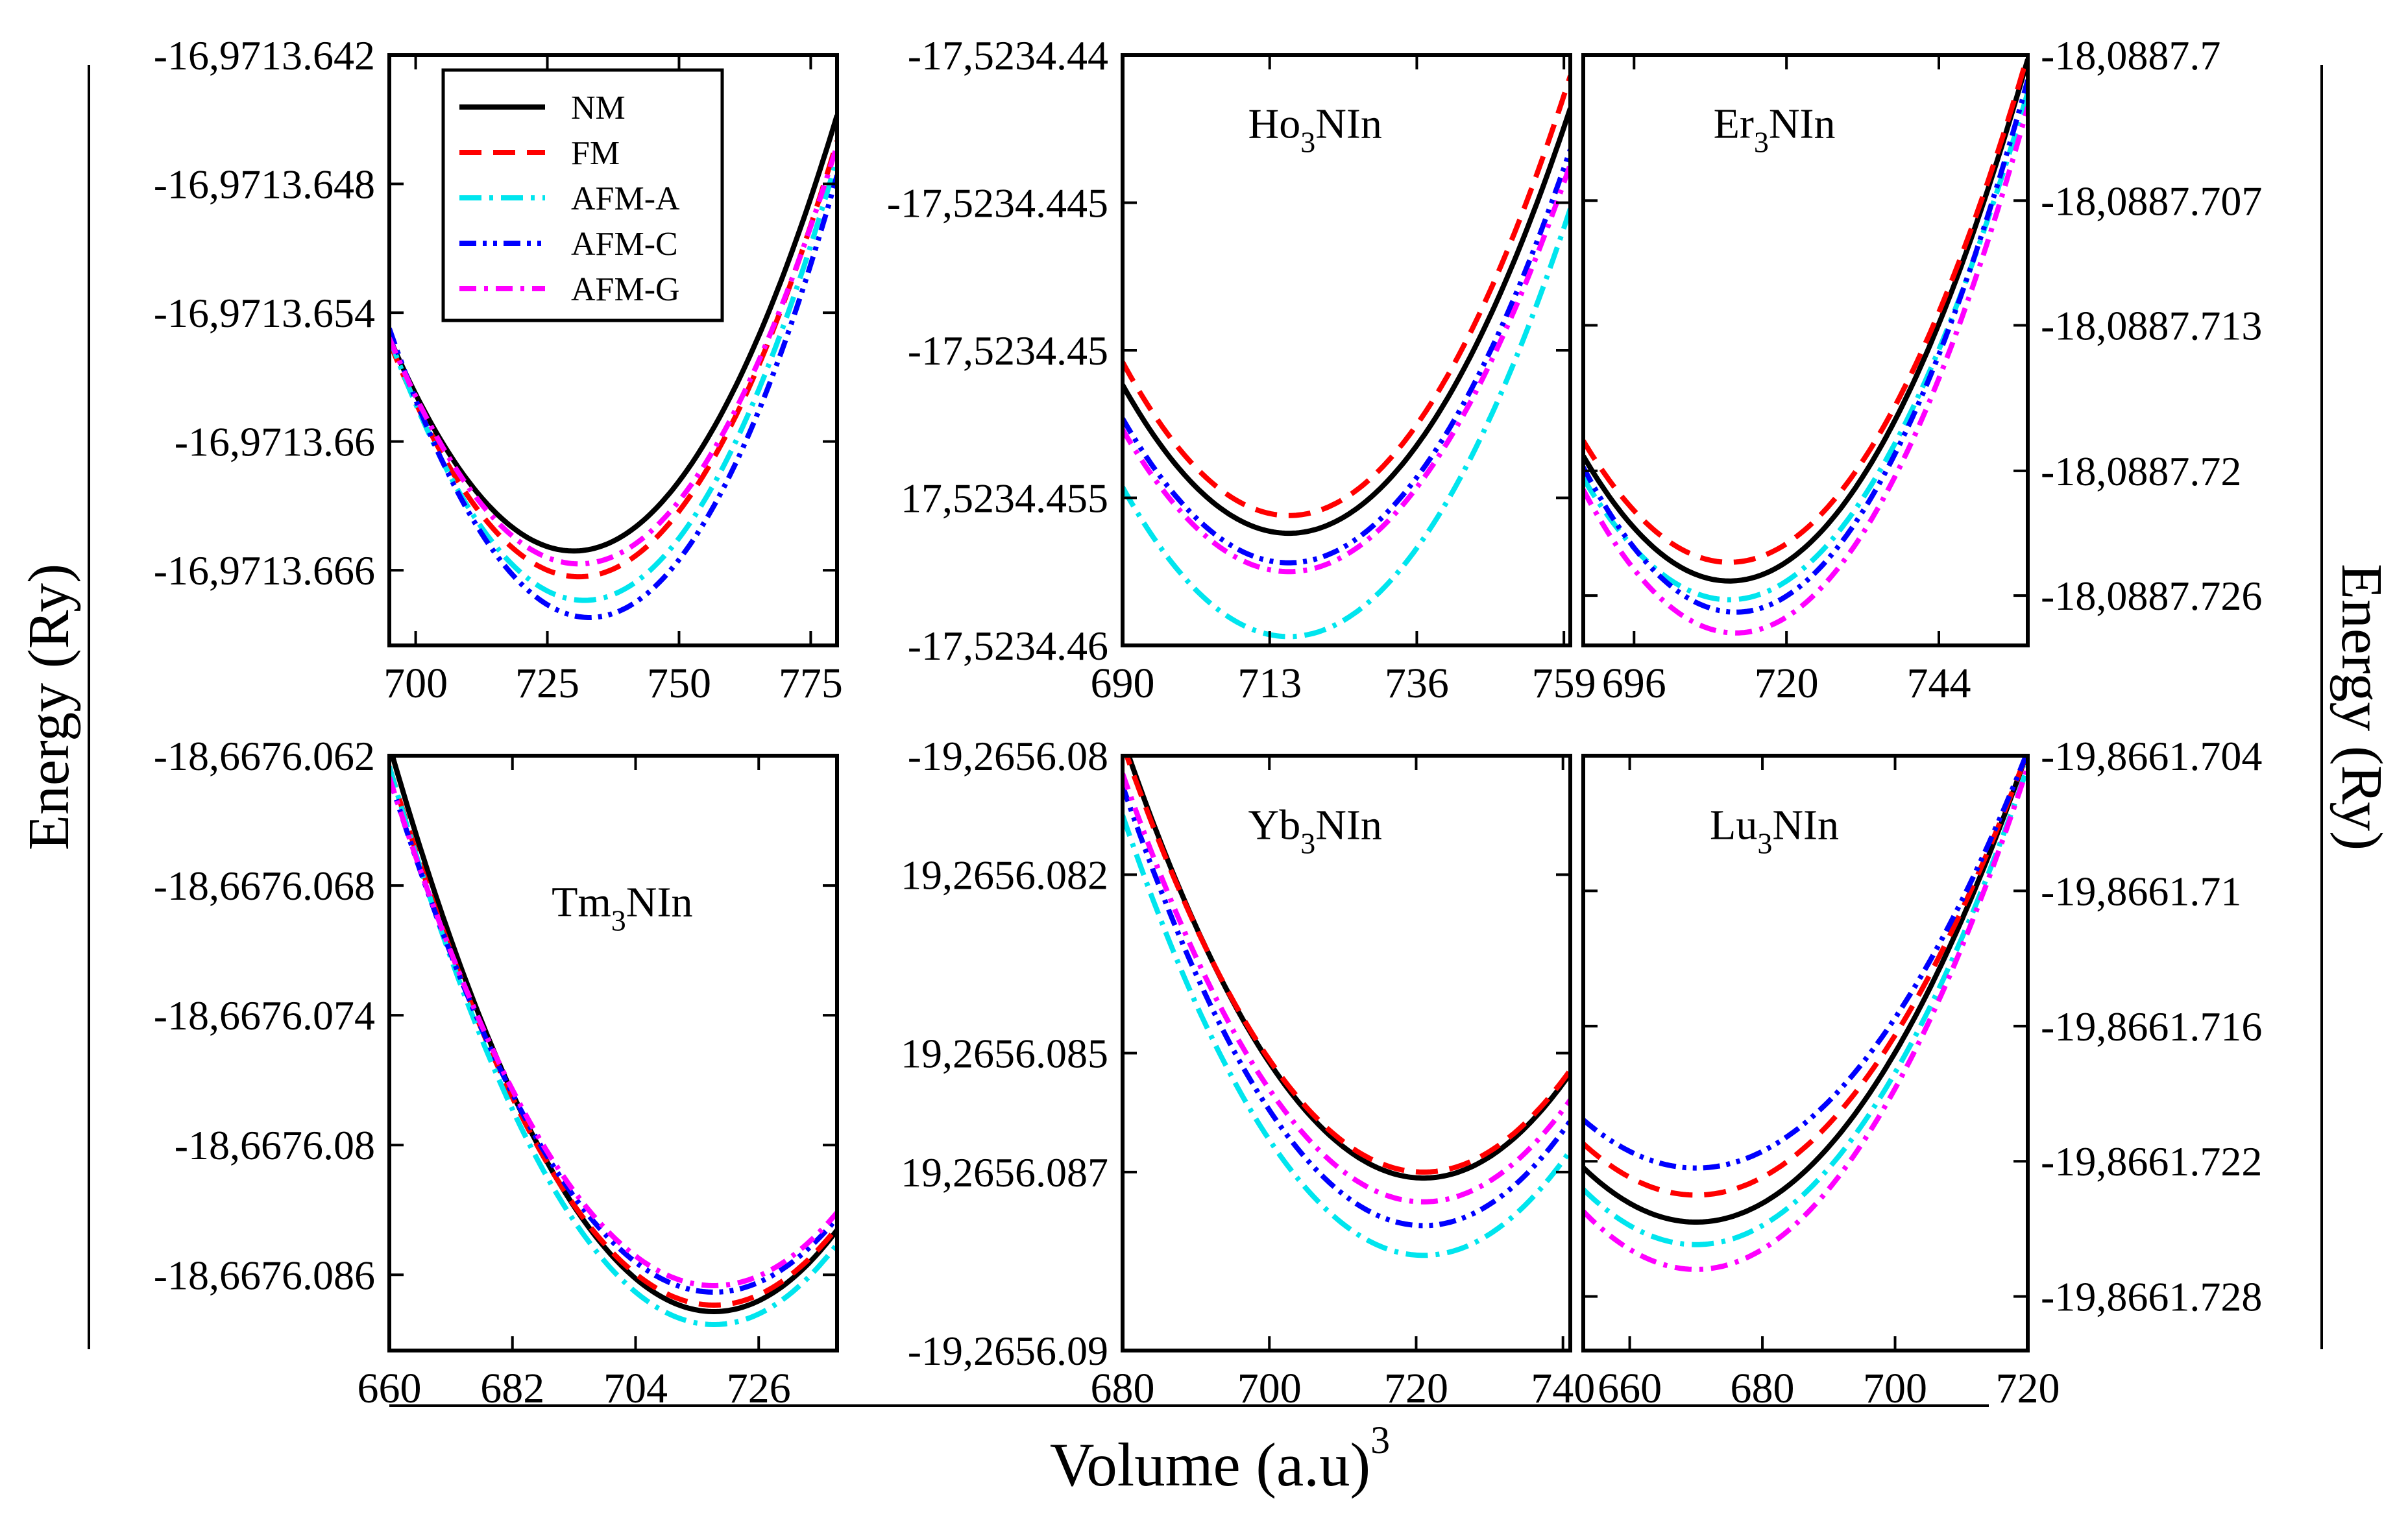 This screenshot has width=2408, height=1514. I want to click on x-tick-label: 744, so click(1939, 684).